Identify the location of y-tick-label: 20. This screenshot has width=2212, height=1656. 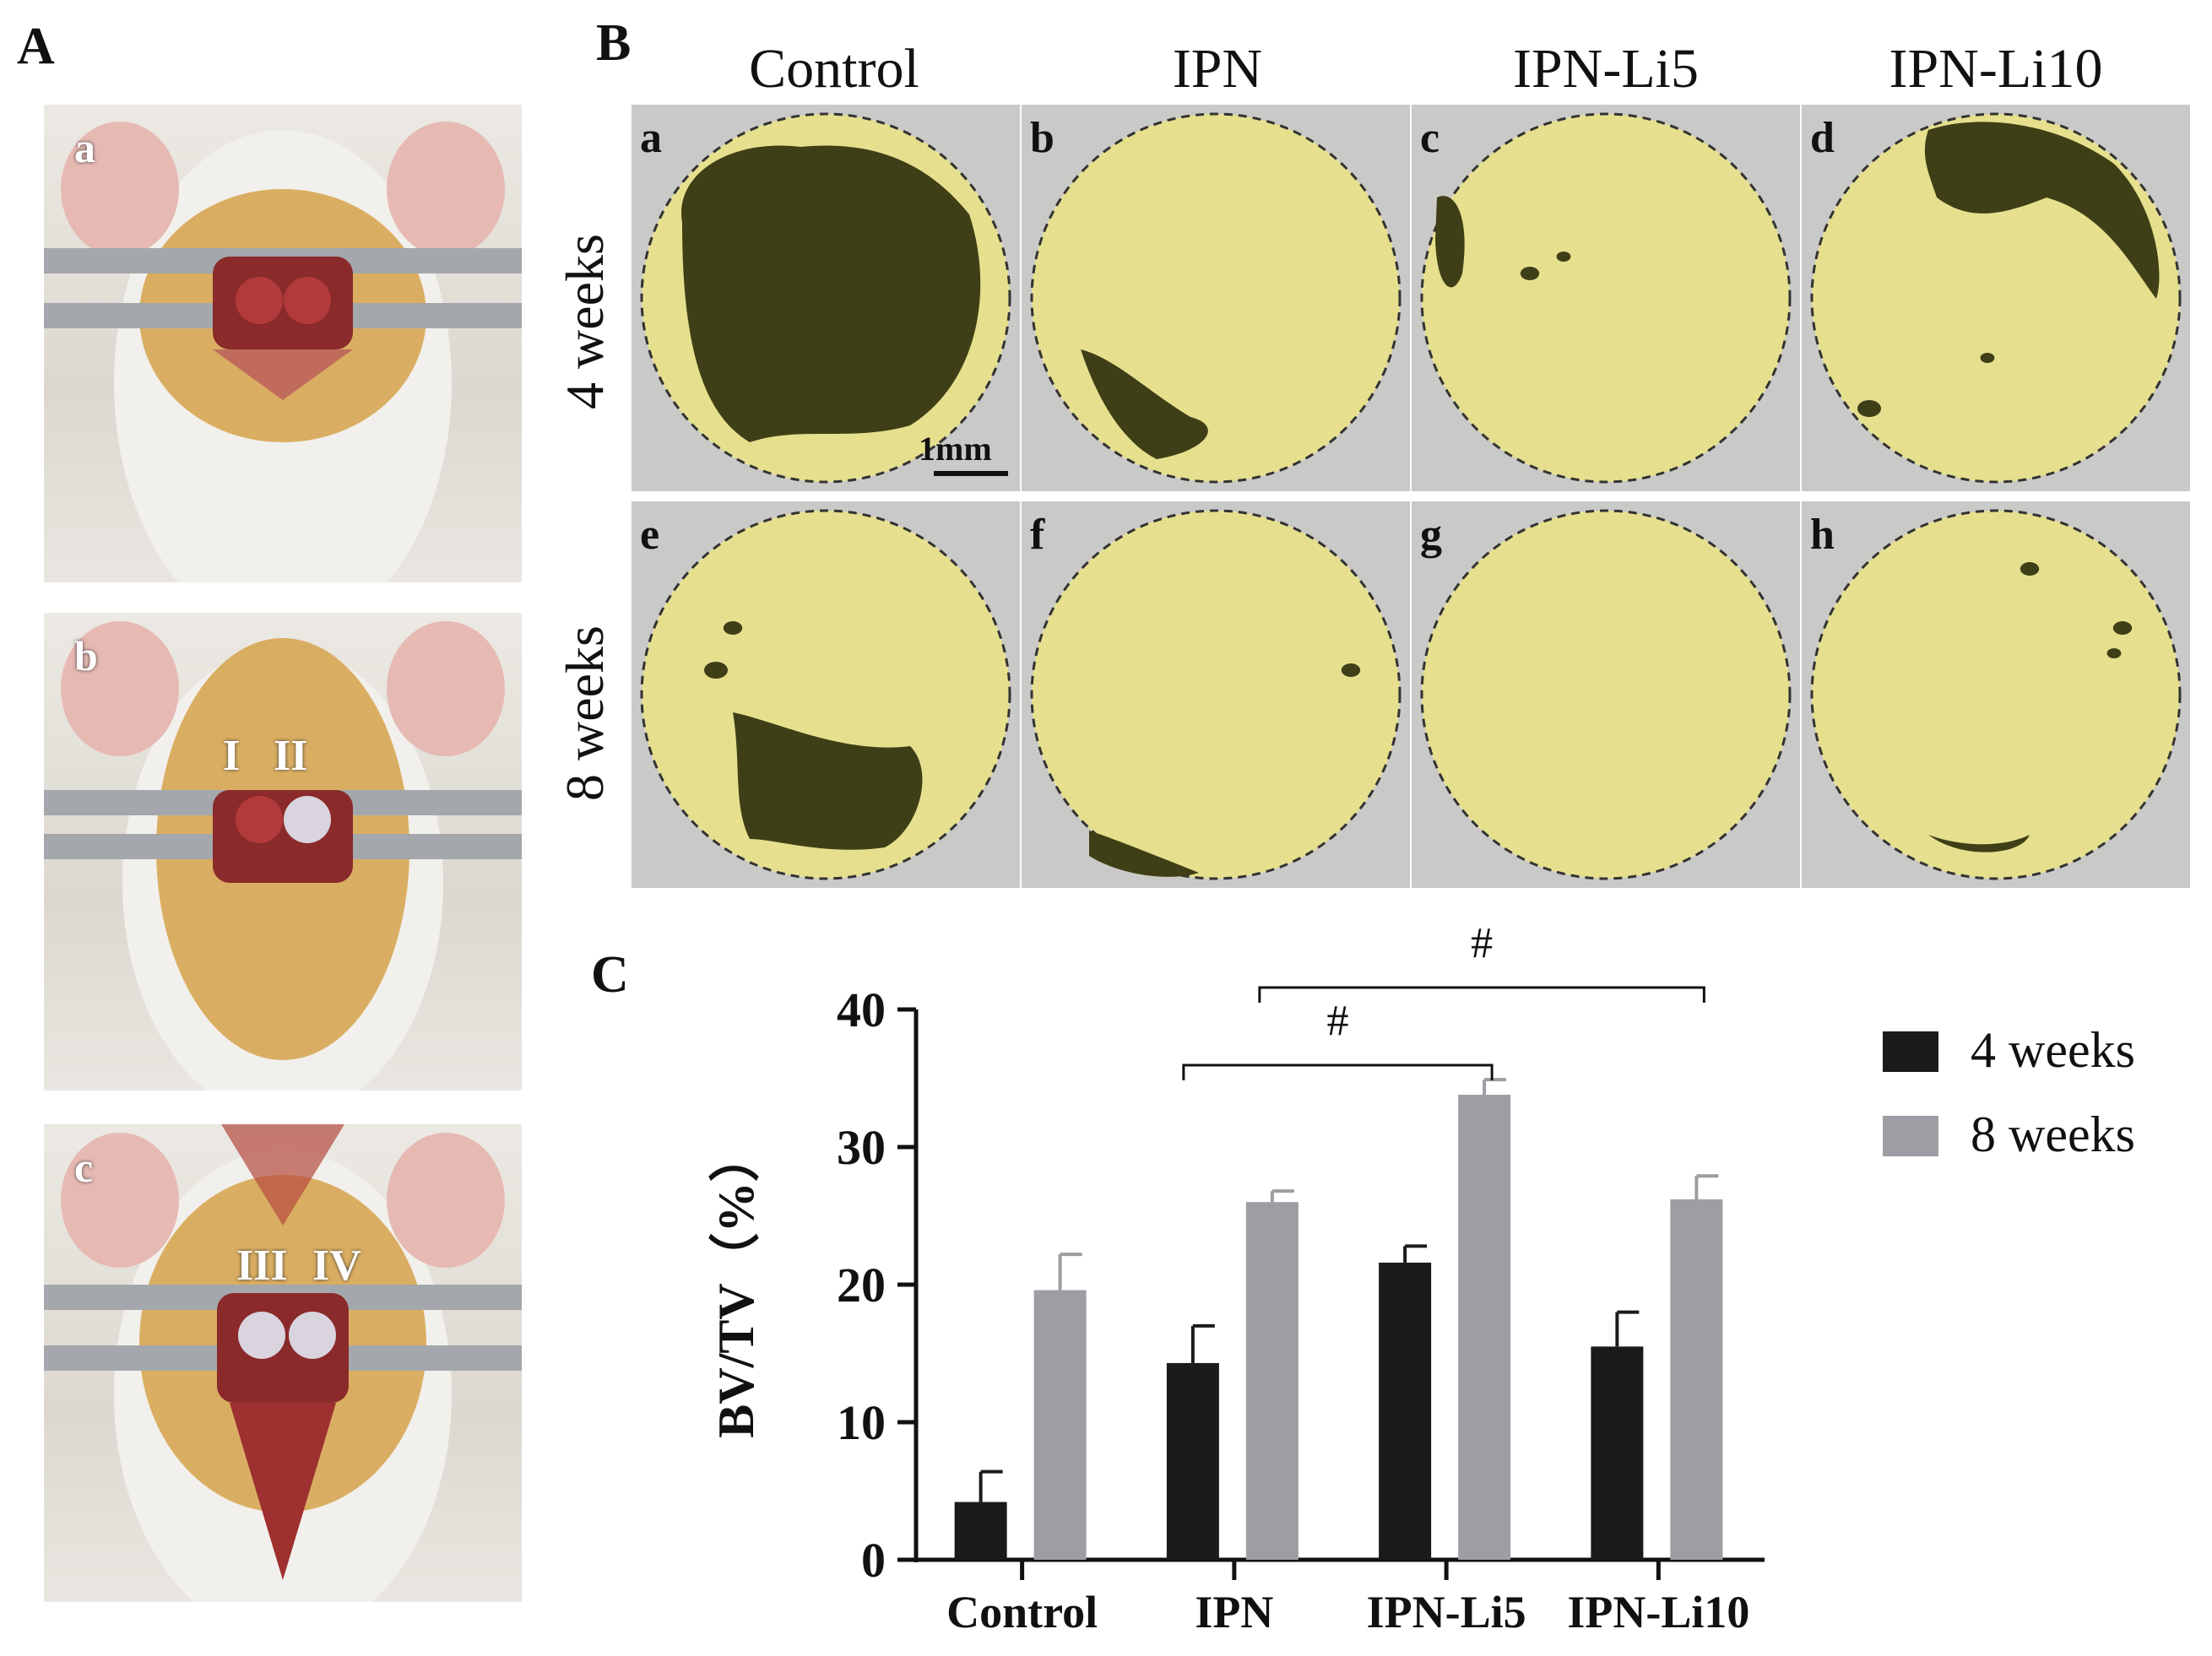
(861, 1285).